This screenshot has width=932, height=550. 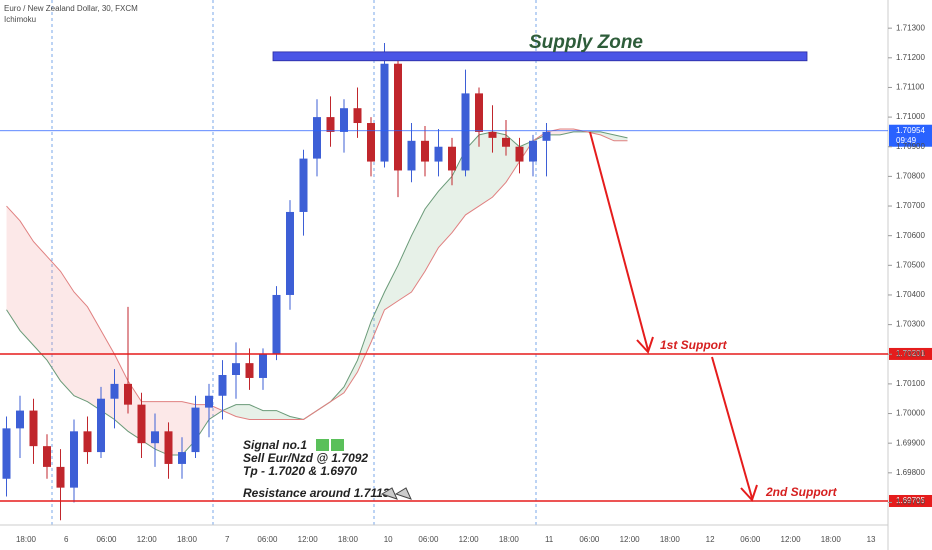 I want to click on y-tick-label: 1.70900, so click(x=910, y=146).